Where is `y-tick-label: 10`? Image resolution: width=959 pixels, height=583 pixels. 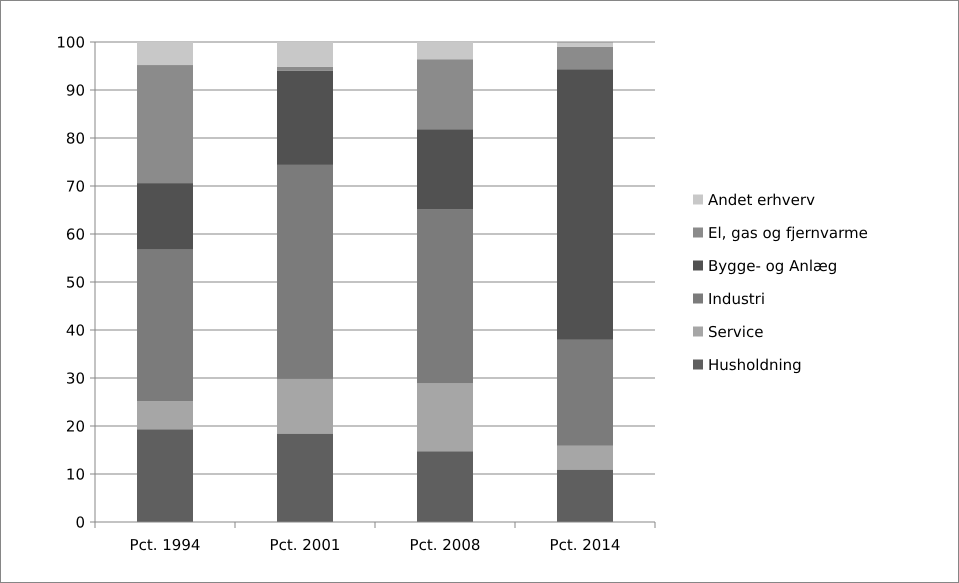 y-tick-label: 10 is located at coordinates (75, 474).